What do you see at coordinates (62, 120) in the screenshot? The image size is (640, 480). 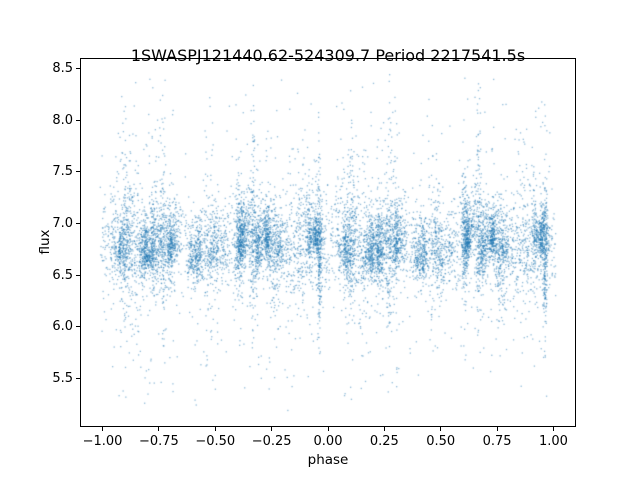 I see `y-tick-label: 8.0` at bounding box center [62, 120].